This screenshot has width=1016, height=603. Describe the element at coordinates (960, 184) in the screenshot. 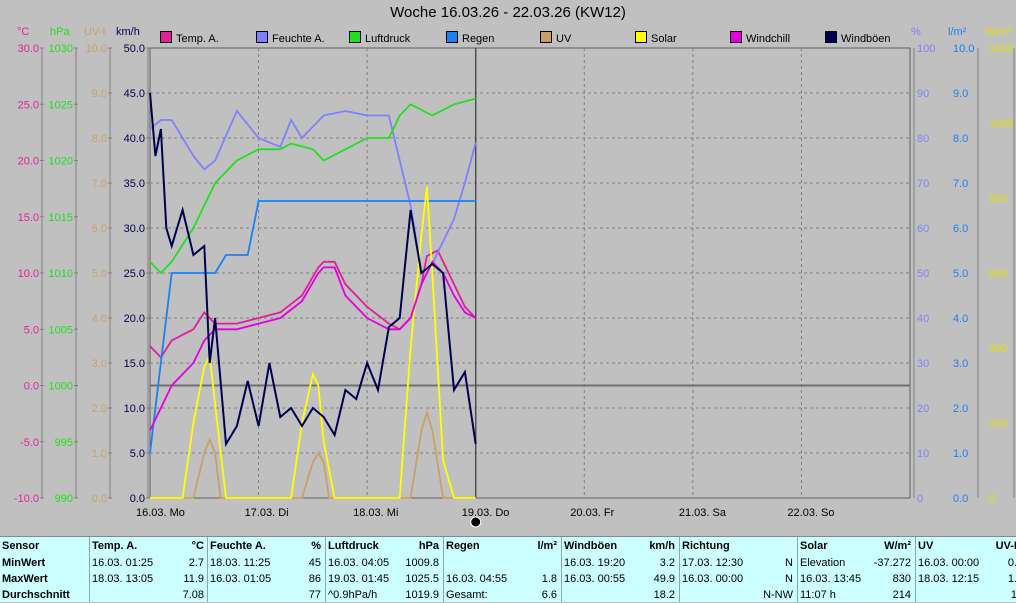

I see `rain-tick-label: 7.0` at that location.